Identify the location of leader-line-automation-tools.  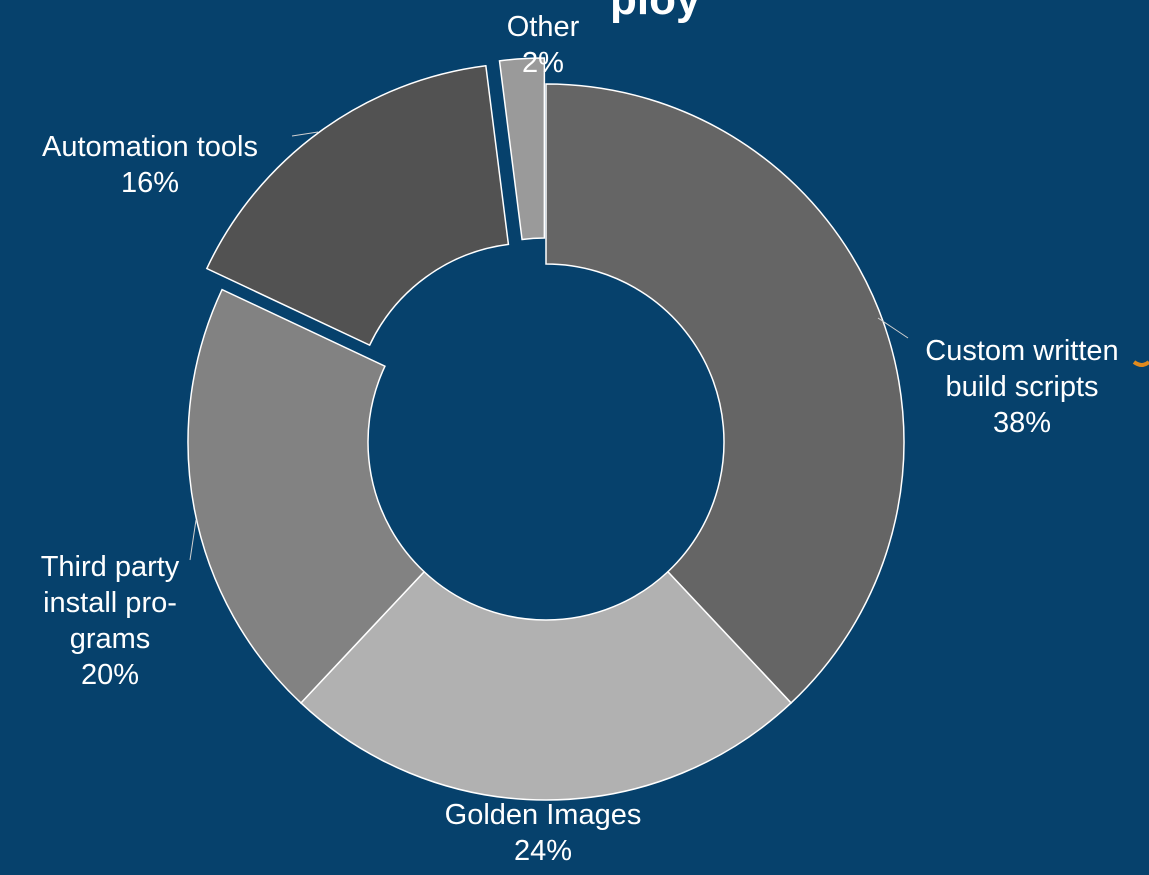
(305, 134).